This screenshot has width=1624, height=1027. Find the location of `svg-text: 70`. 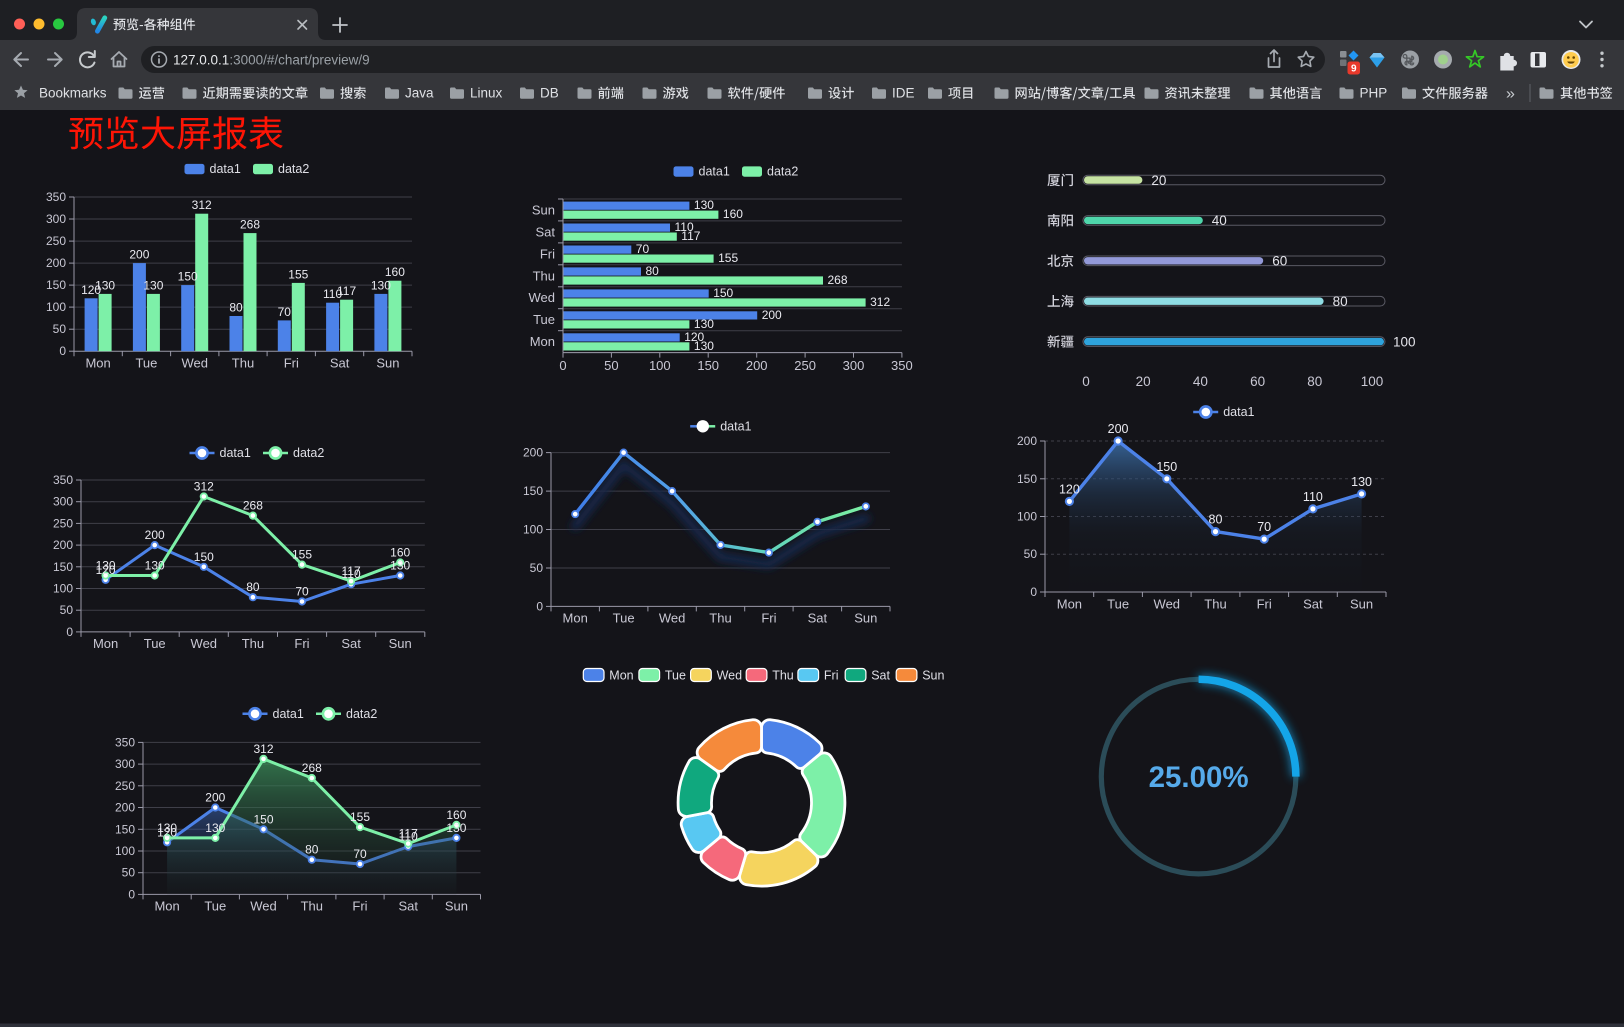

svg-text: 70 is located at coordinates (302, 592).